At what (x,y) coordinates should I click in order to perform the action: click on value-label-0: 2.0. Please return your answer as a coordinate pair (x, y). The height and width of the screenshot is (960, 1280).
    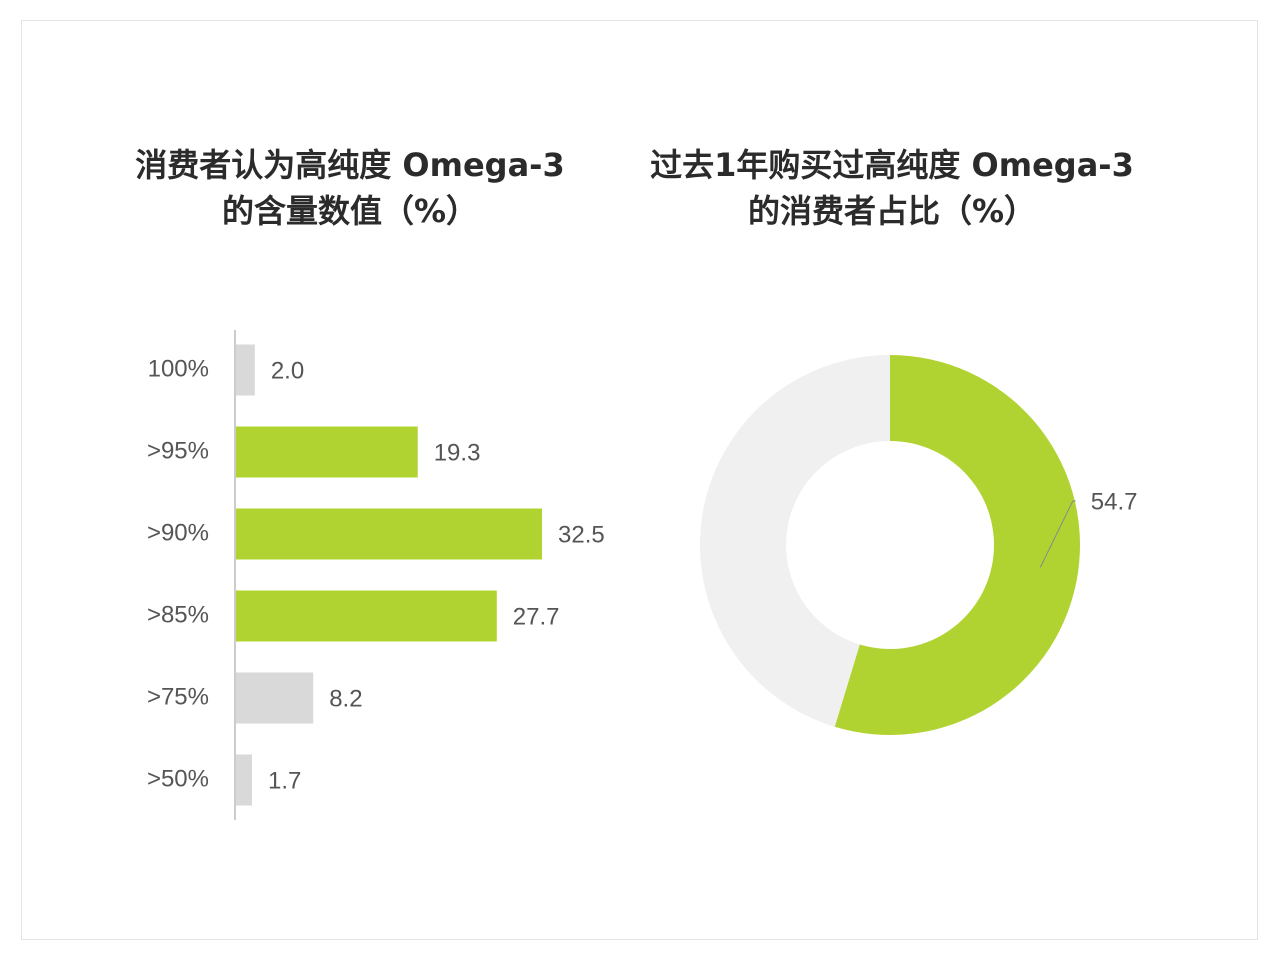
    Looking at the image, I should click on (287, 370).